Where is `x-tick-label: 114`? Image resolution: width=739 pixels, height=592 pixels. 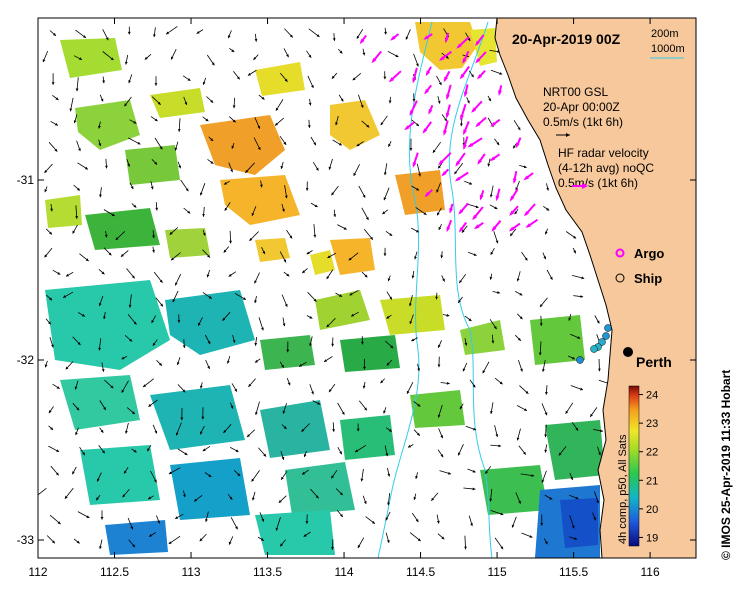 x-tick-label: 114 is located at coordinates (343, 572).